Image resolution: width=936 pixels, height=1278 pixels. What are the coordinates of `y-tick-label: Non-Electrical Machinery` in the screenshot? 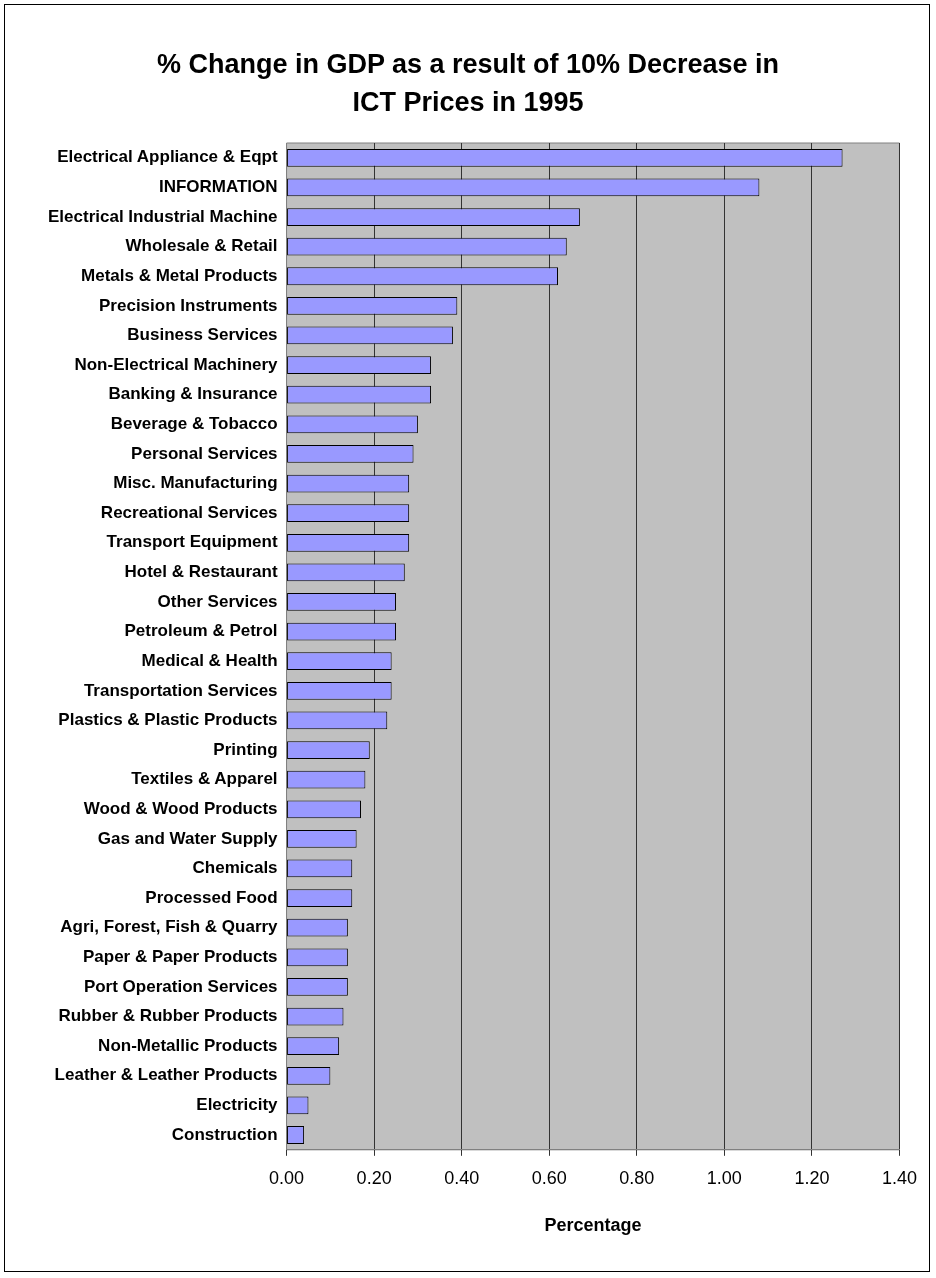 It's located at (176, 364).